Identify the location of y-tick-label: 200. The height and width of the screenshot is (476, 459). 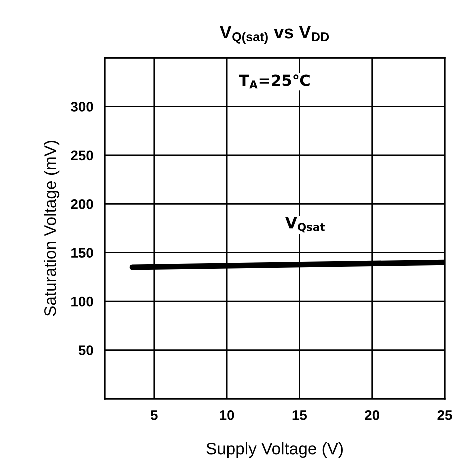
(82, 204).